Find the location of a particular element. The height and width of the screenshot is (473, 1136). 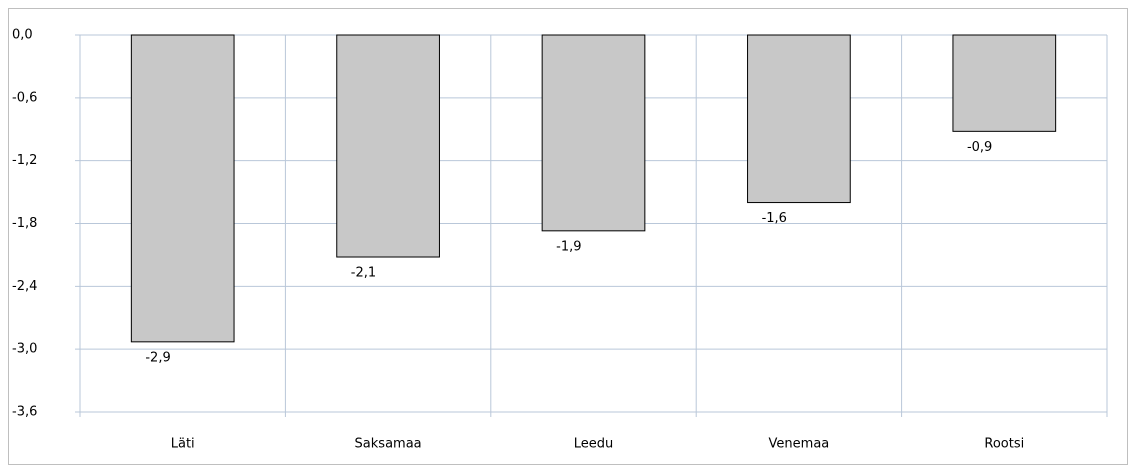

y-tick-label: -1,2 is located at coordinates (24, 160).